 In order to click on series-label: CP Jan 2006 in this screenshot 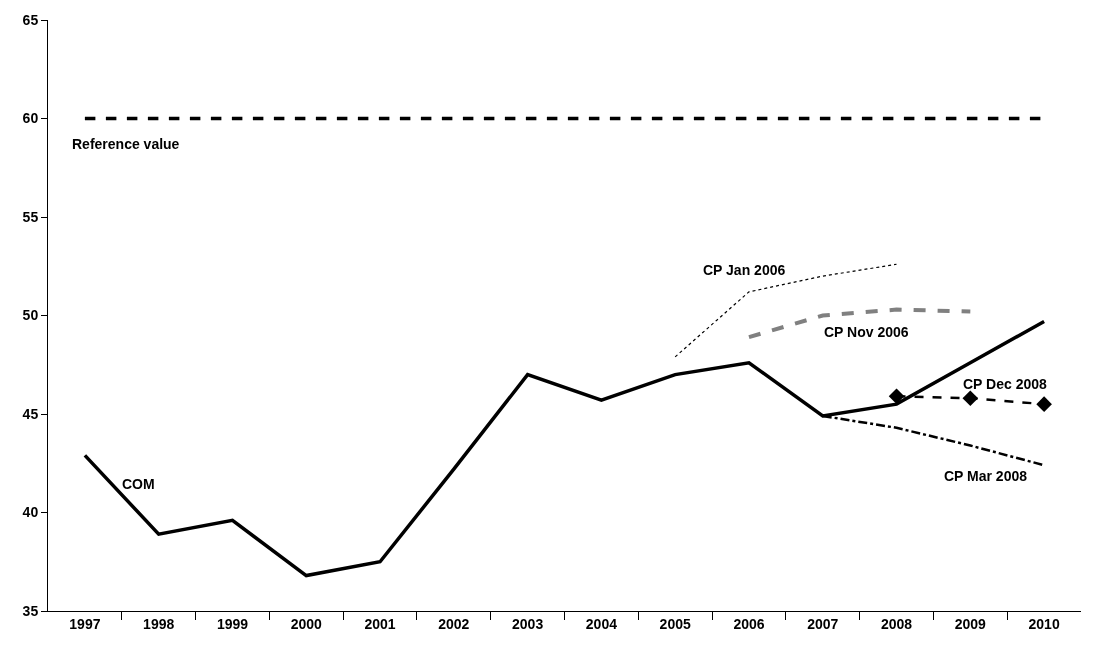, I will do `click(744, 270)`.